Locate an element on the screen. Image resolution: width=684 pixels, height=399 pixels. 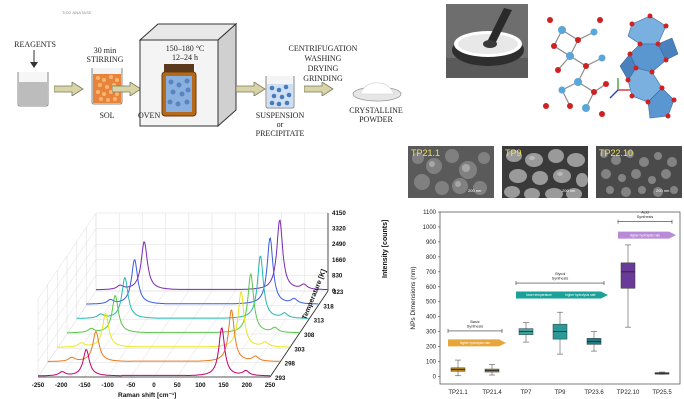
raman-xlabel: Raman shift [cm⁻¹] is located at coordinates (147, 395).